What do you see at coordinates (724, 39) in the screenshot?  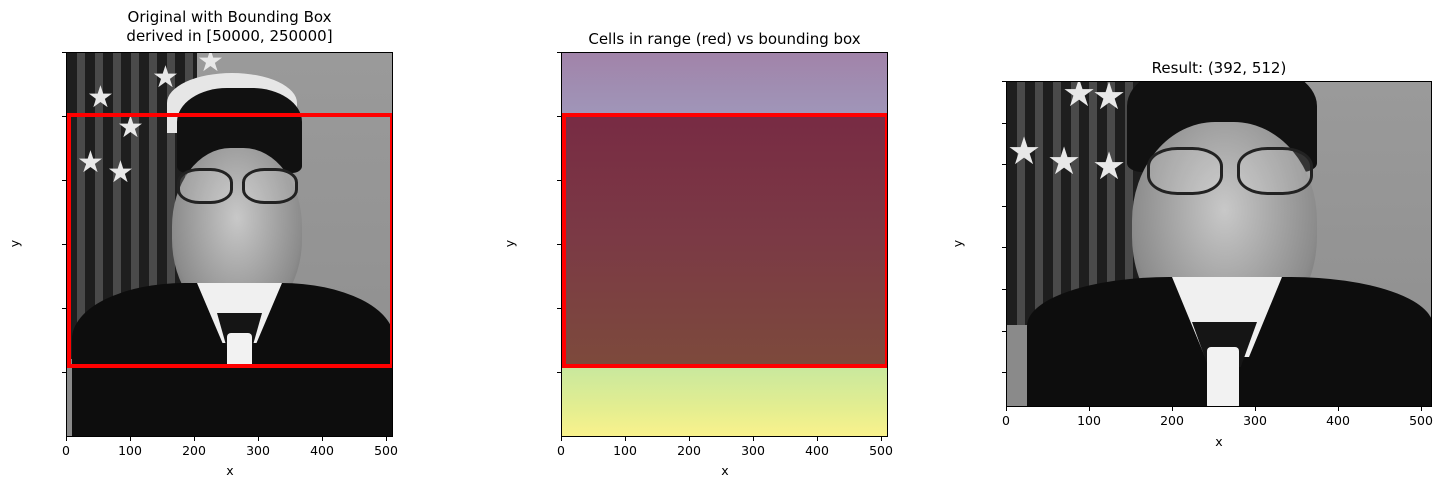 I see `panel-mask-title: Cells in range (red) vs bounding box` at bounding box center [724, 39].